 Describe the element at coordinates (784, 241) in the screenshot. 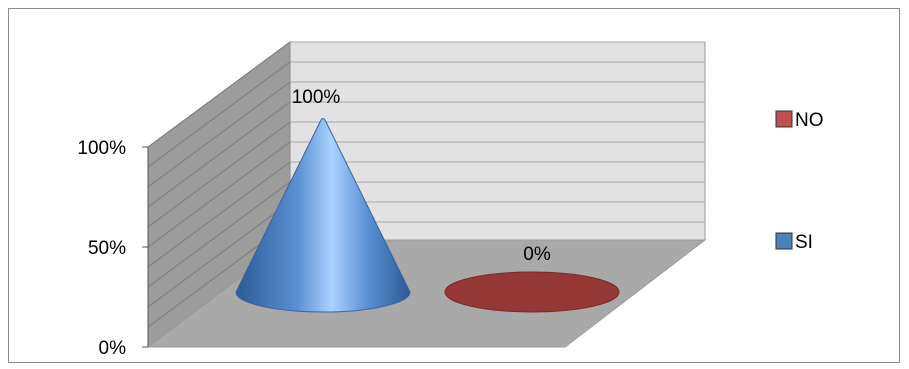

I see `legend-swatch-si` at that location.